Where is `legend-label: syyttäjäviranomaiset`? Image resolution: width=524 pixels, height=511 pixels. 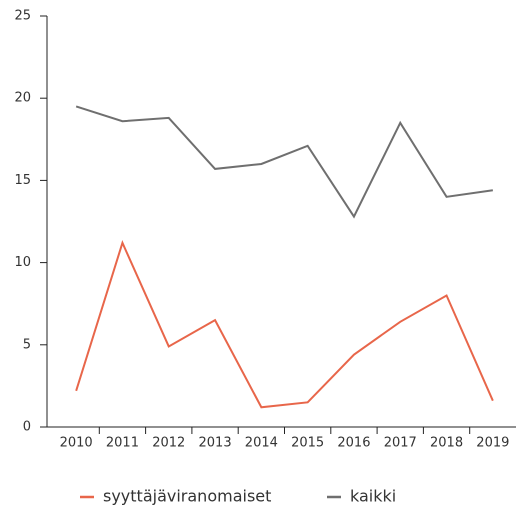 legend-label: syyttäjäviranomaiset is located at coordinates (187, 496).